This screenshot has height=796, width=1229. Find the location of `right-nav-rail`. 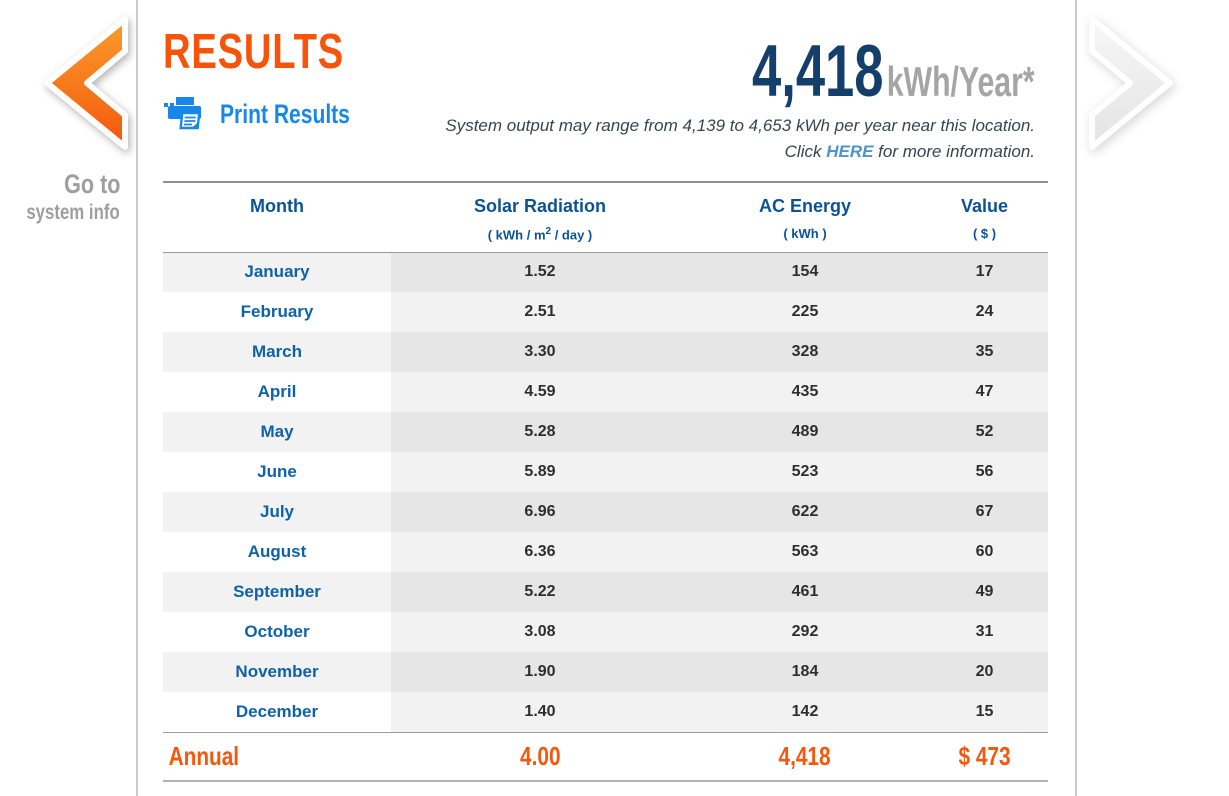

right-nav-rail is located at coordinates (1153, 398).